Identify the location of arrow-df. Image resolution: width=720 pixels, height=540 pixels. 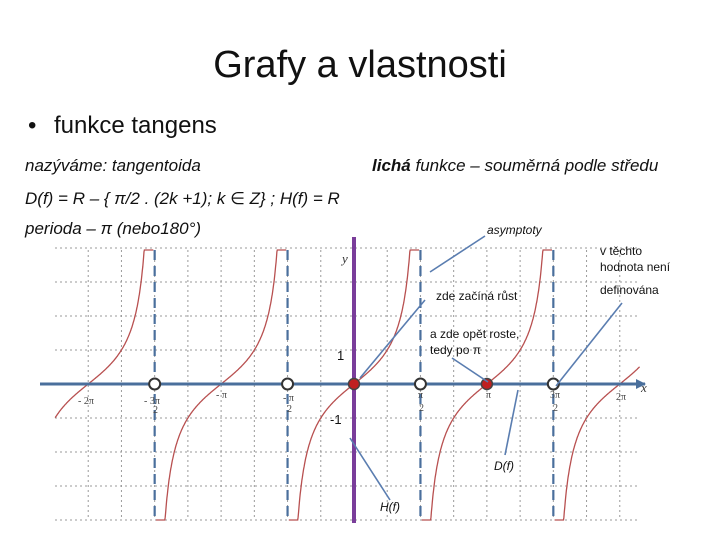
(511, 422).